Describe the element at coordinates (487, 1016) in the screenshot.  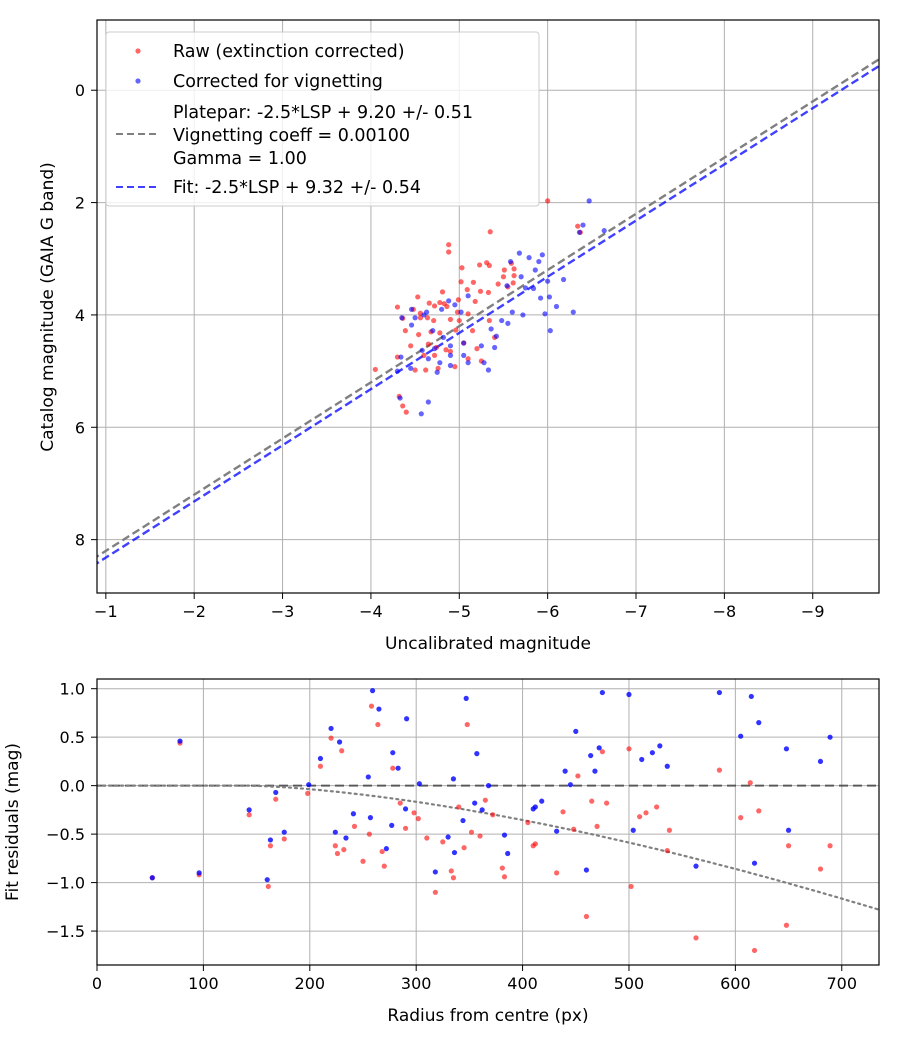
I see `residuals-x-axis-label: Radius from centre (px)` at that location.